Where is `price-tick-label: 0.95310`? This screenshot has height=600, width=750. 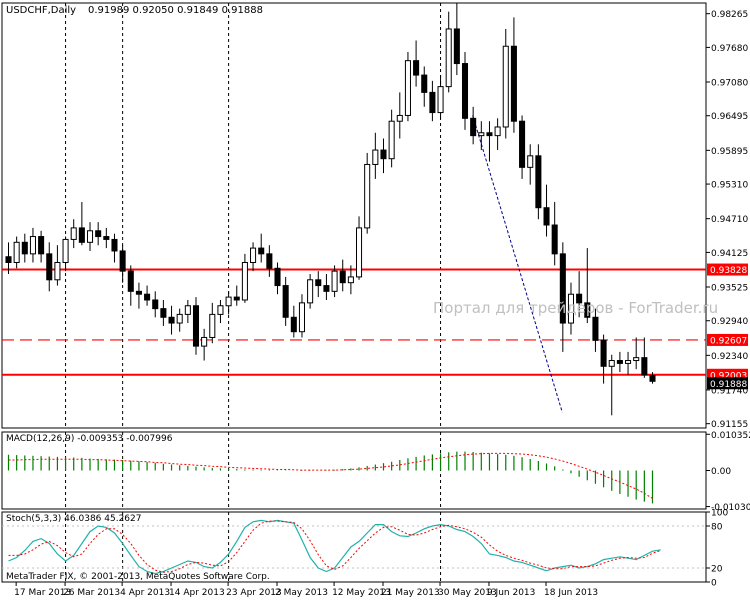
price-tick-label: 0.95310 is located at coordinates (729, 186).